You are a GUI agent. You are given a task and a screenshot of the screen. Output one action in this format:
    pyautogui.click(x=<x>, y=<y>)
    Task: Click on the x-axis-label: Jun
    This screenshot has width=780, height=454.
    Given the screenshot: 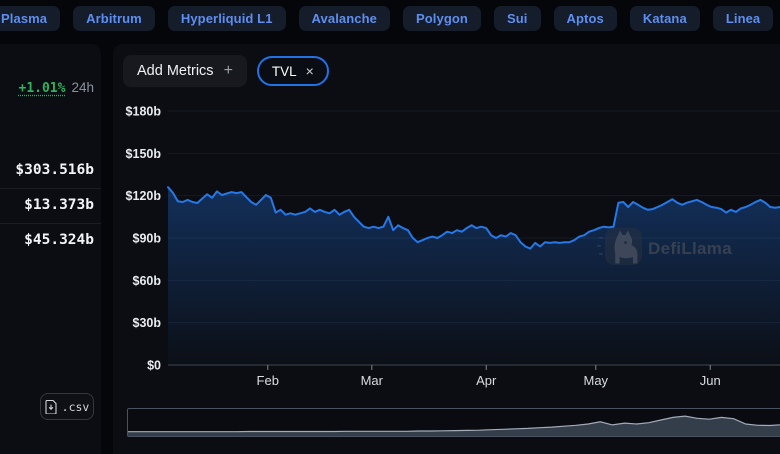 What is the action you would take?
    pyautogui.click(x=710, y=380)
    